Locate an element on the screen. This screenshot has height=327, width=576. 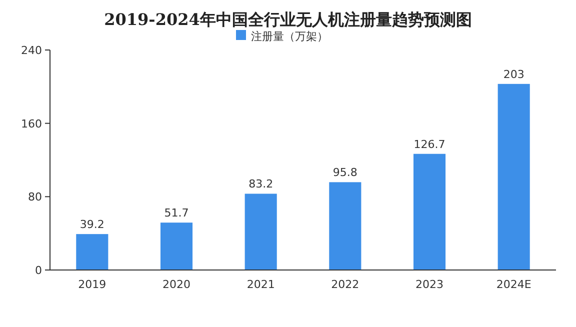
y-tick-label: 160 is located at coordinates (31, 123).